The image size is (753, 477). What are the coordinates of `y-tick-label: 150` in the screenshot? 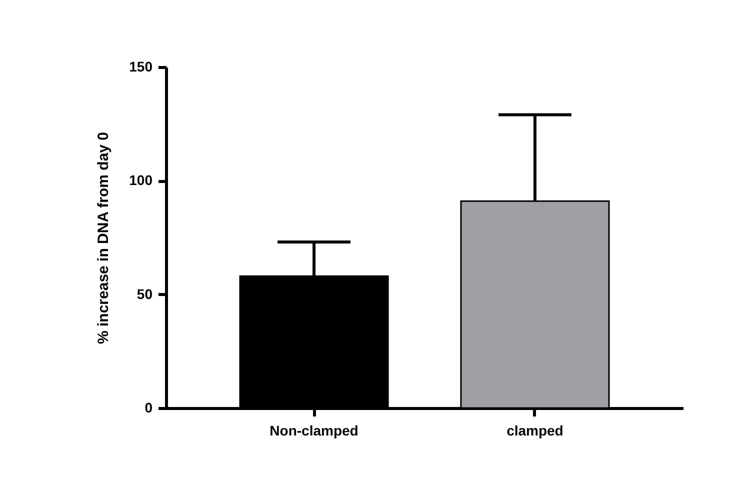 It's located at (141, 66).